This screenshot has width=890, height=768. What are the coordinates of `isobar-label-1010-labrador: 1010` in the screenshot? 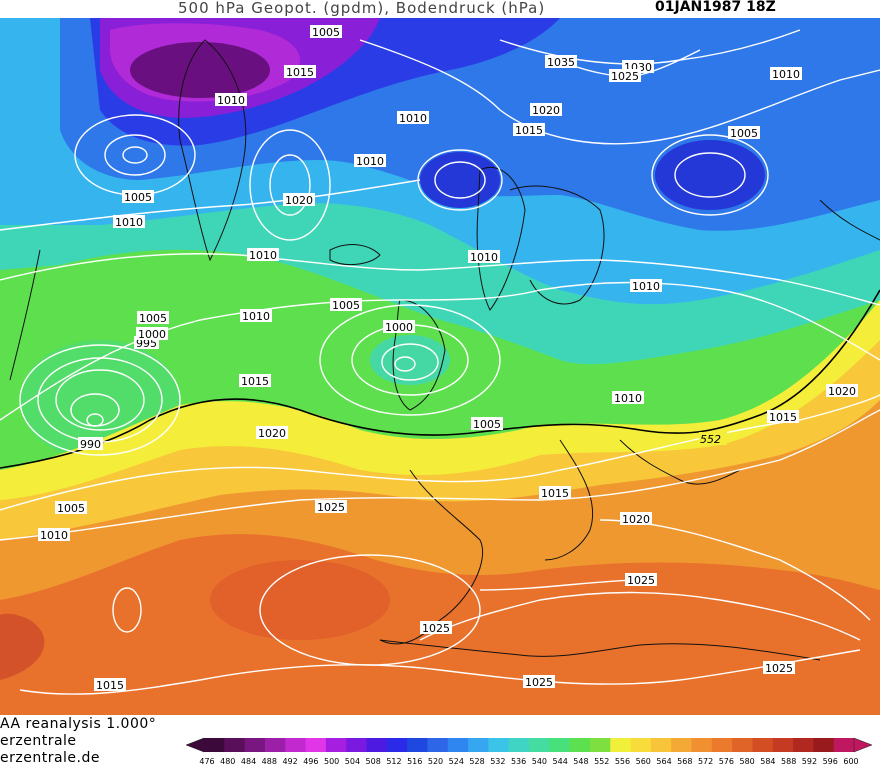 It's located at (129, 222).